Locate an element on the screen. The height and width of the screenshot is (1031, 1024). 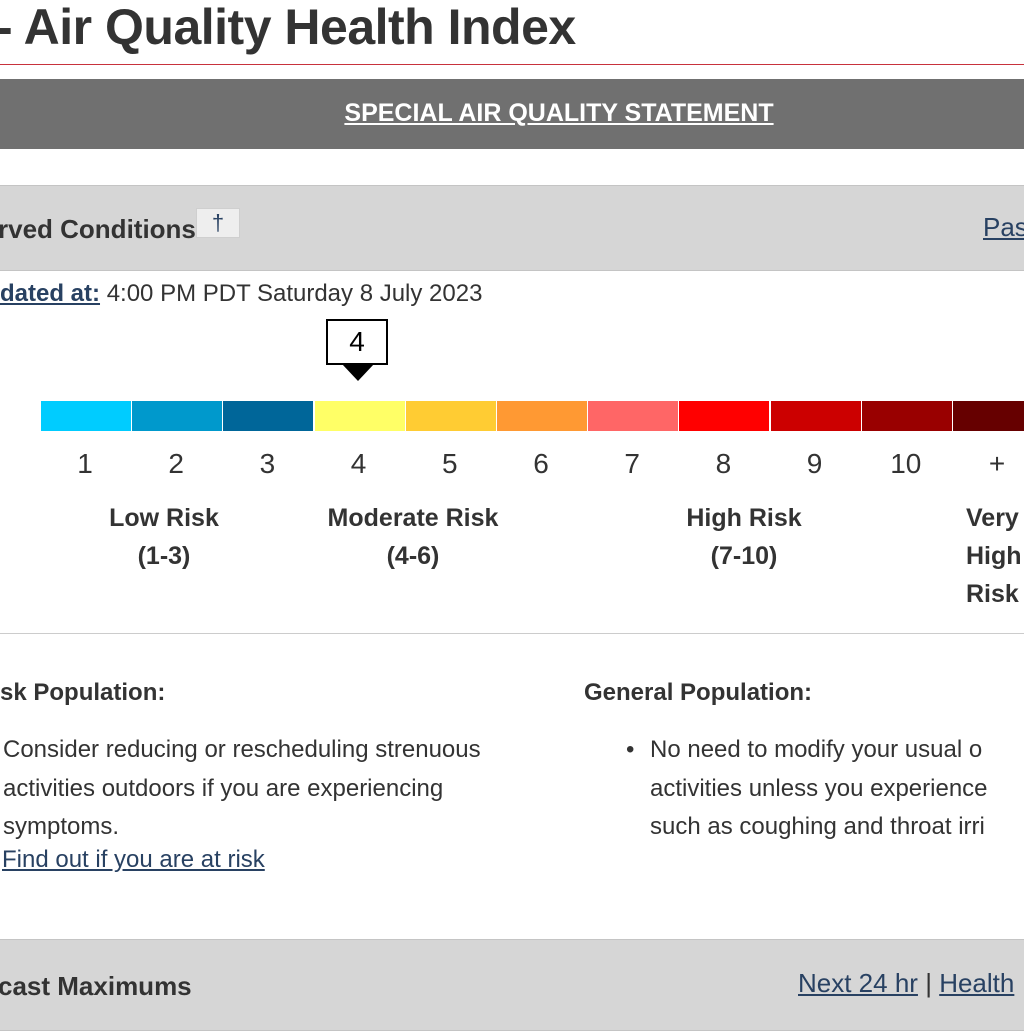
dagger-icon: † is located at coordinates (218, 223).